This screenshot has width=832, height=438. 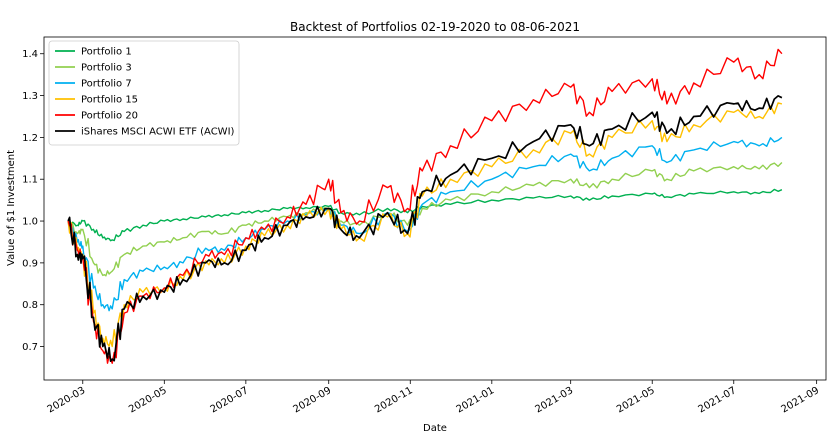 What do you see at coordinates (636, 400) in the screenshot?
I see `x-tick-label: 2021-05` at bounding box center [636, 400].